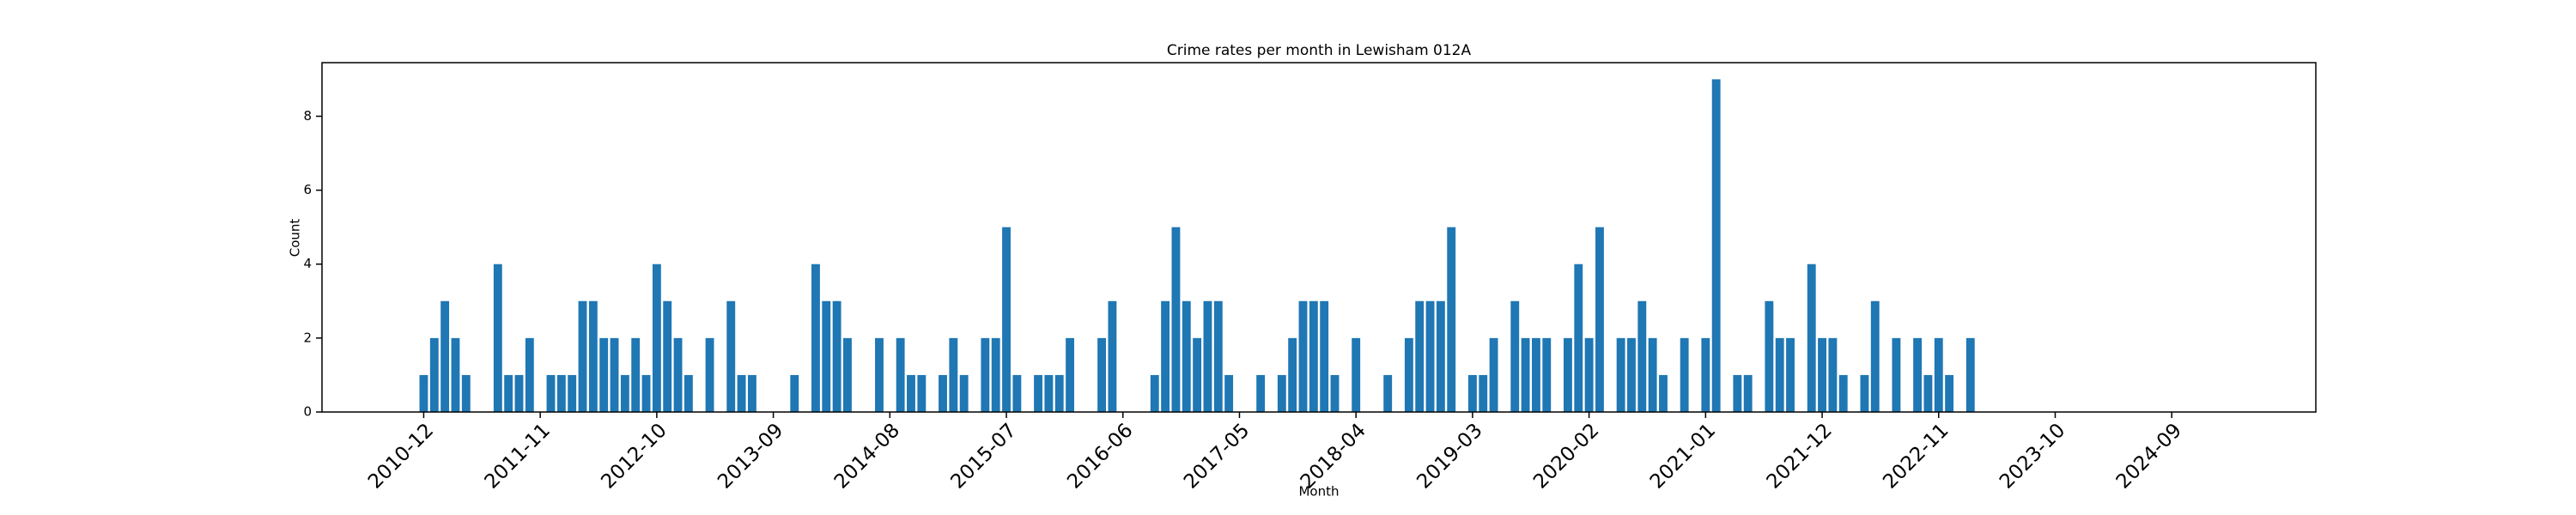 The width and height of the screenshot is (2576, 515). Describe the element at coordinates (1100, 456) in the screenshot. I see `x-tick-label: 2016-06` at that location.